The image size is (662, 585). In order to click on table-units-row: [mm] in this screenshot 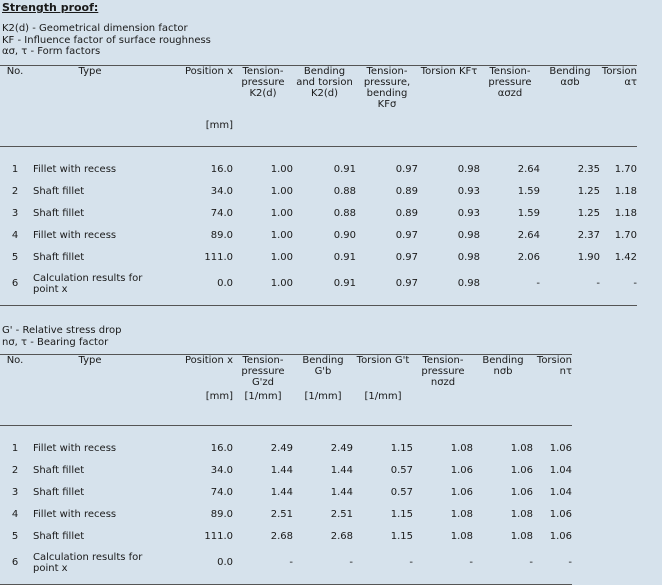, I will do `click(318, 131)`.